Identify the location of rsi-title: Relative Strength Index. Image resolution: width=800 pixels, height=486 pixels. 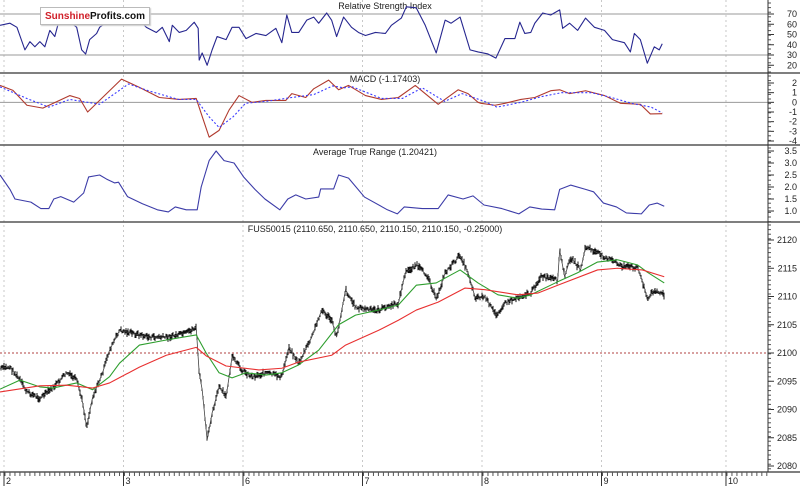
(385, 6).